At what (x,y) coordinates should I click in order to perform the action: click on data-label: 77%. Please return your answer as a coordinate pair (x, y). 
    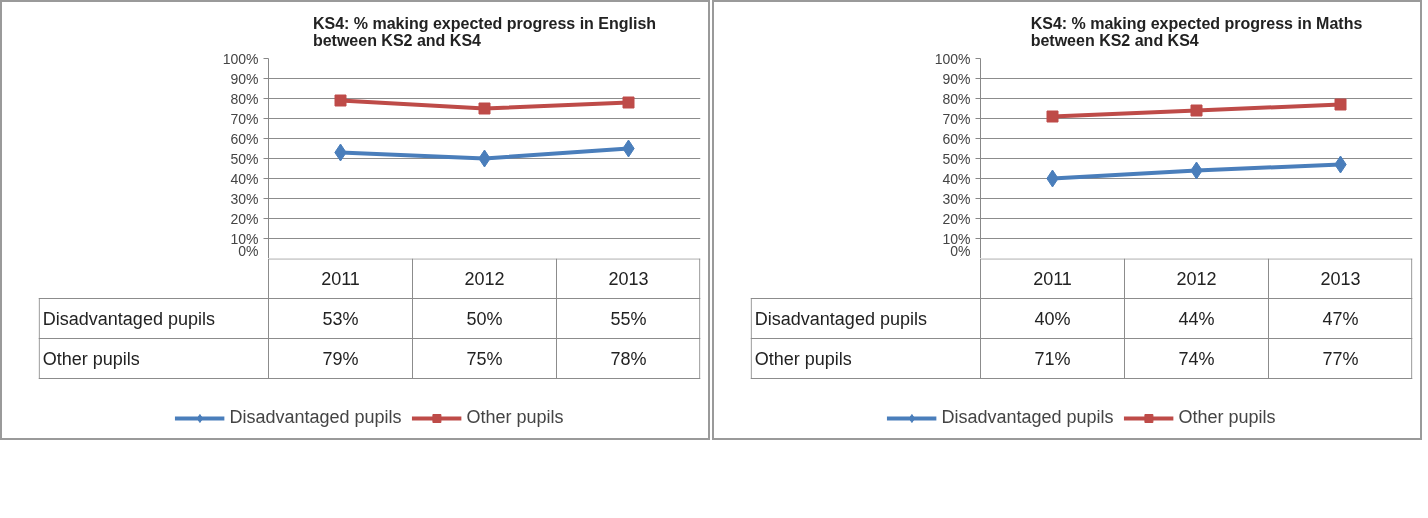
    Looking at the image, I should click on (1340, 358).